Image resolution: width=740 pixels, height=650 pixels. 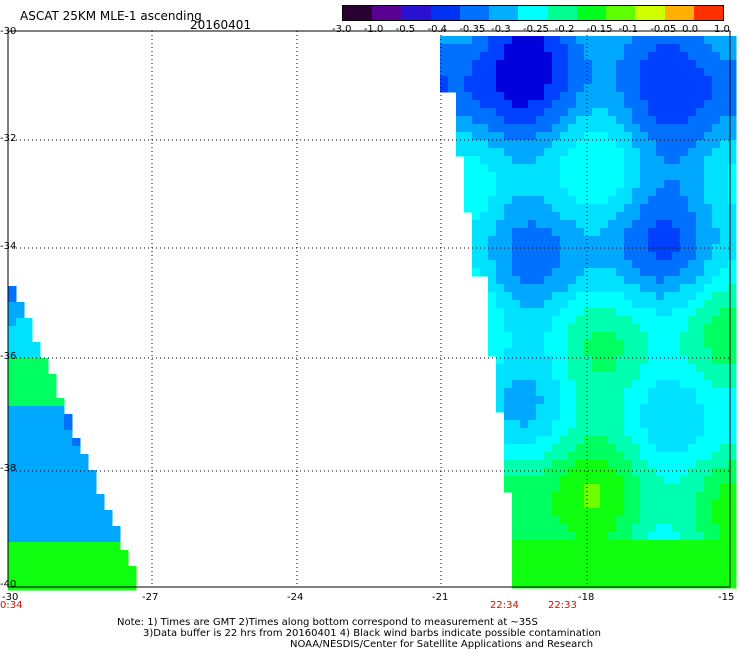 What do you see at coordinates (8, 356) in the screenshot?
I see `lat-label-4: -36` at bounding box center [8, 356].